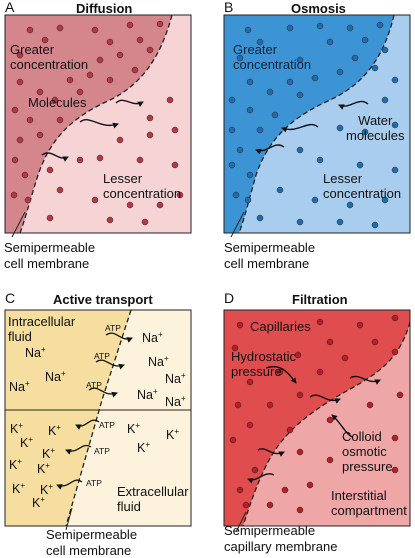  Describe the element at coordinates (375, 128) in the screenshot. I see `water-molecules-label: Water molecules` at that location.